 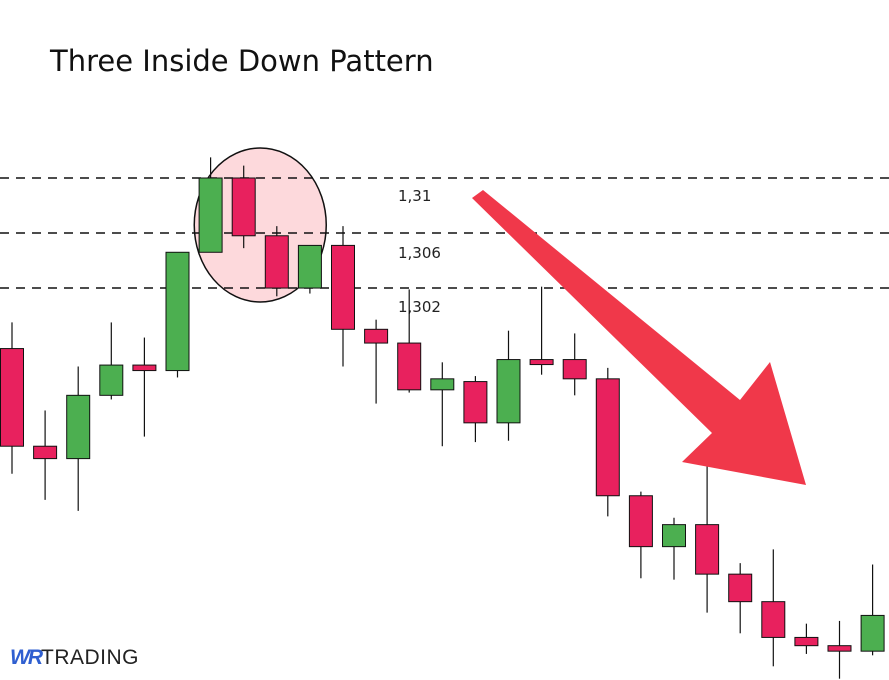 I want to click on logo-trading: TRADING, so click(x=90, y=657).